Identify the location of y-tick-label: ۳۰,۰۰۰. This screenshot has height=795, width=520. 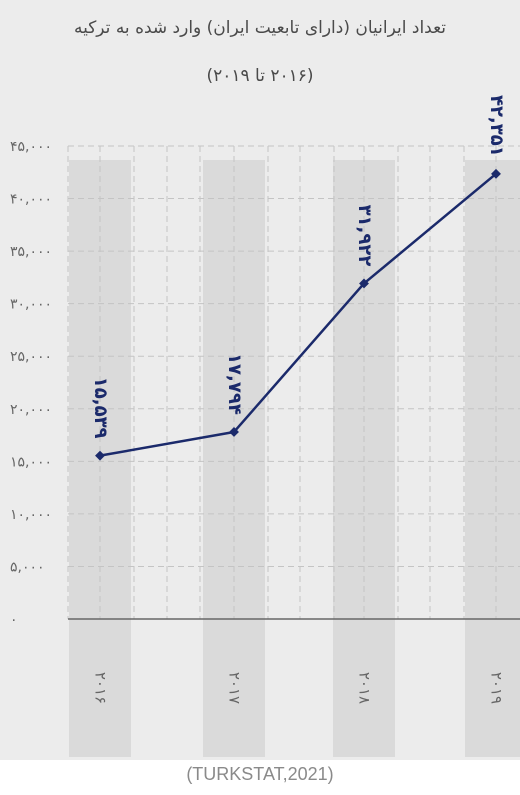
(31, 305).